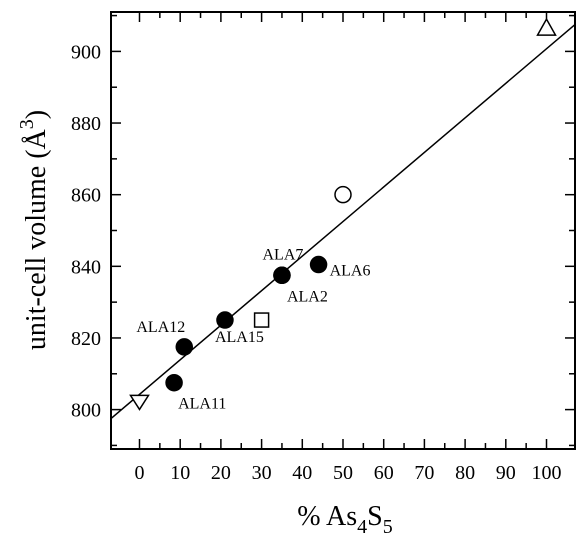 Image resolution: width=579 pixels, height=535 pixels. I want to click on point-open-circle, so click(343, 194).